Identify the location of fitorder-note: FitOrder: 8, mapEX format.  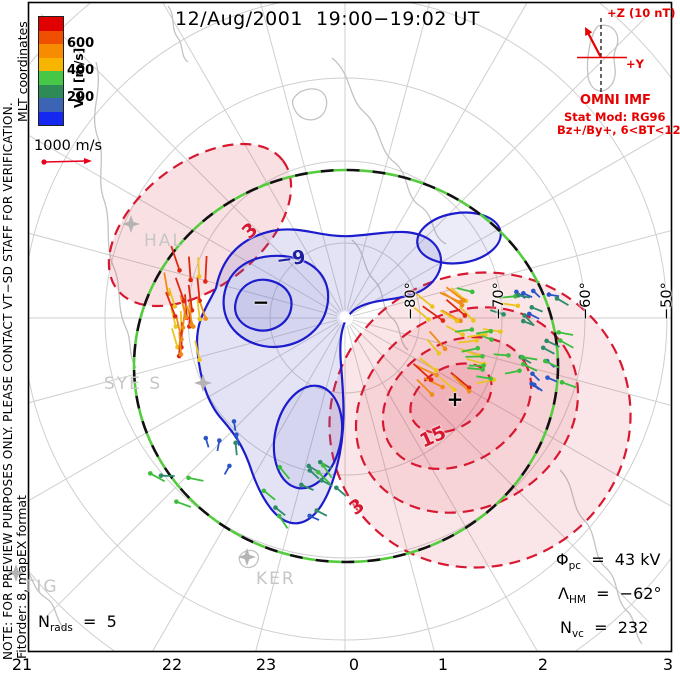
(21, 577).